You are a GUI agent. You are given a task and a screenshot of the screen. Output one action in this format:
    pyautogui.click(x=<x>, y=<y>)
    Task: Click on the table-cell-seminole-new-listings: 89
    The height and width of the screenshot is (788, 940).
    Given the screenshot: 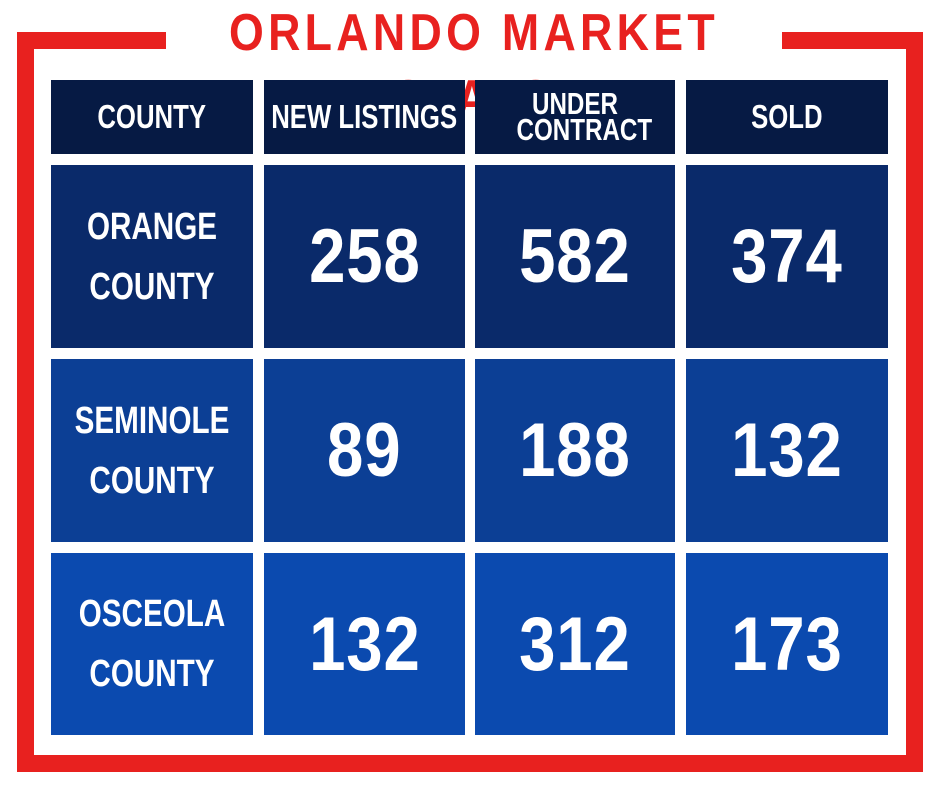 What is the action you would take?
    pyautogui.click(x=364, y=450)
    